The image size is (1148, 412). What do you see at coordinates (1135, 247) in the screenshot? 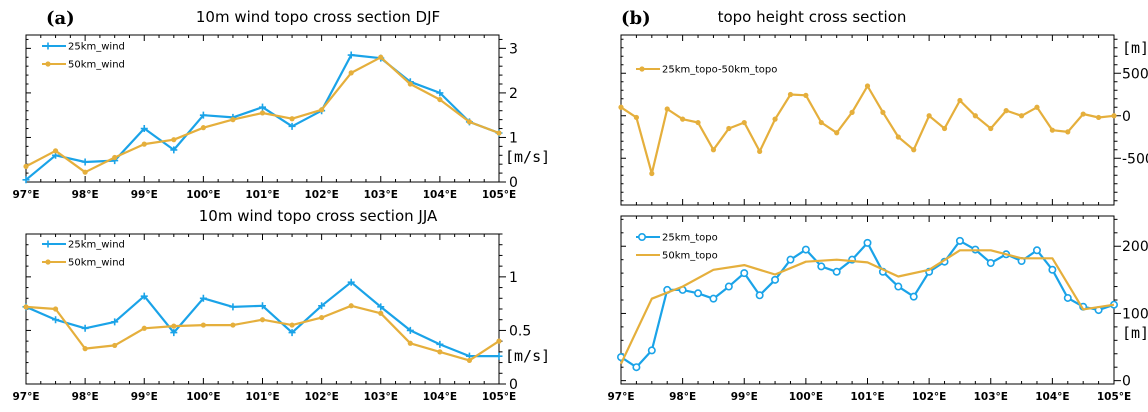
I see `y-tick-label: 2000` at bounding box center [1135, 247].